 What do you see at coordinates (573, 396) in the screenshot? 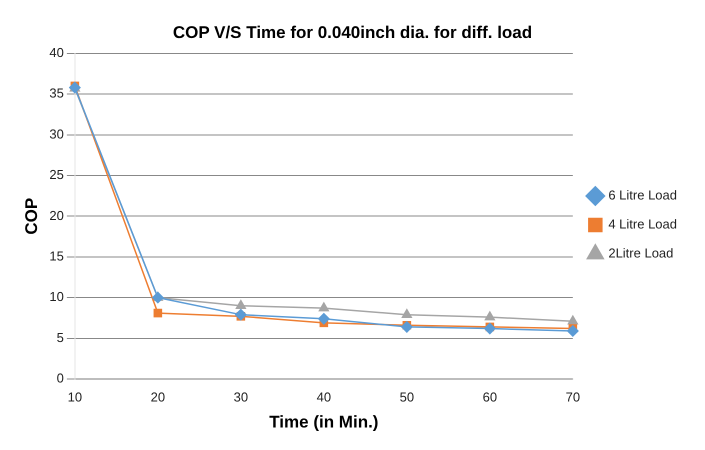
I see `x-tick-label: 70` at bounding box center [573, 396].